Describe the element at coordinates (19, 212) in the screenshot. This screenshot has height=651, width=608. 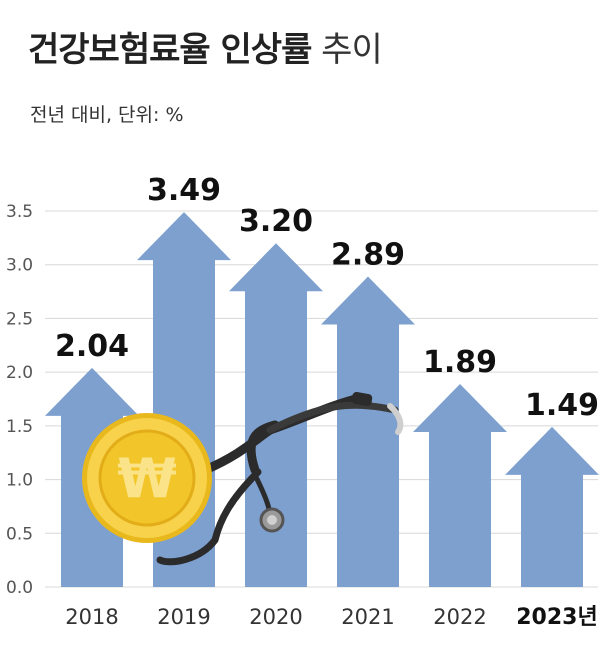
I see `y-tick-label: 3.5` at that location.